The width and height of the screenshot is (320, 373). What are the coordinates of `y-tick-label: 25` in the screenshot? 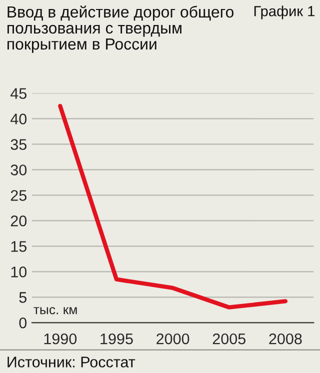 It's located at (18, 195).